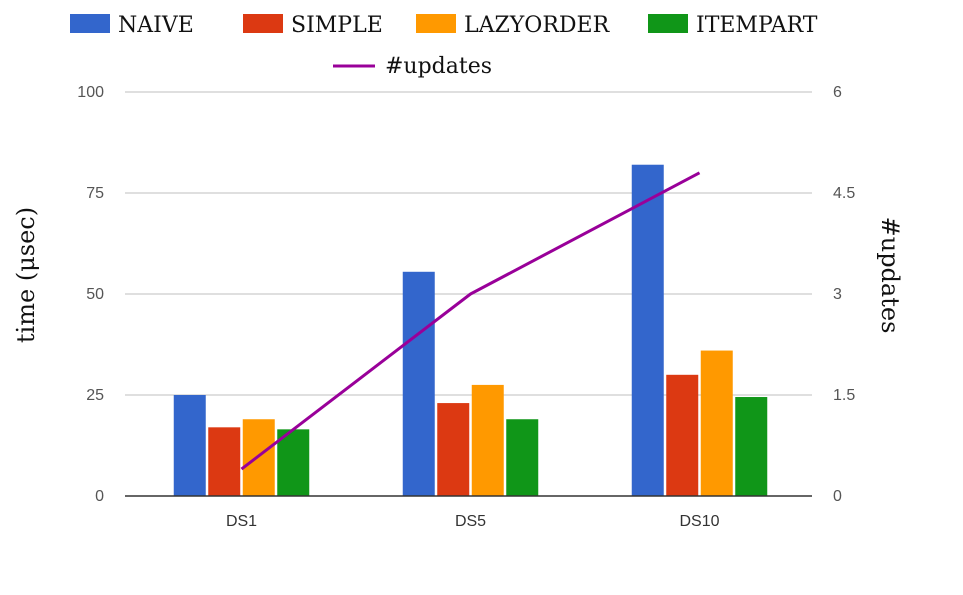 The width and height of the screenshot is (963, 595). What do you see at coordinates (90, 92) in the screenshot?
I see `y-tick-label-left: 100` at bounding box center [90, 92].